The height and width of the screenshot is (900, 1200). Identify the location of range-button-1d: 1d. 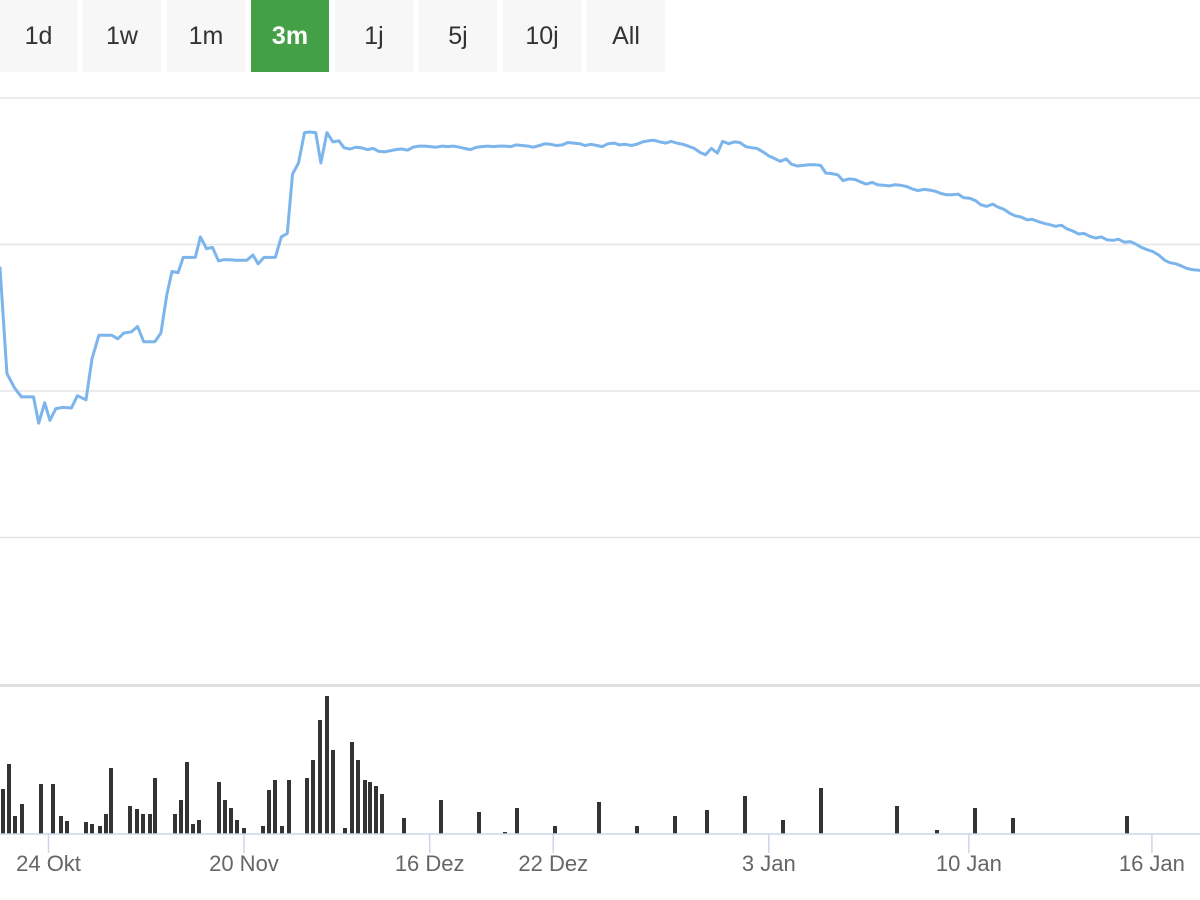
(38, 36).